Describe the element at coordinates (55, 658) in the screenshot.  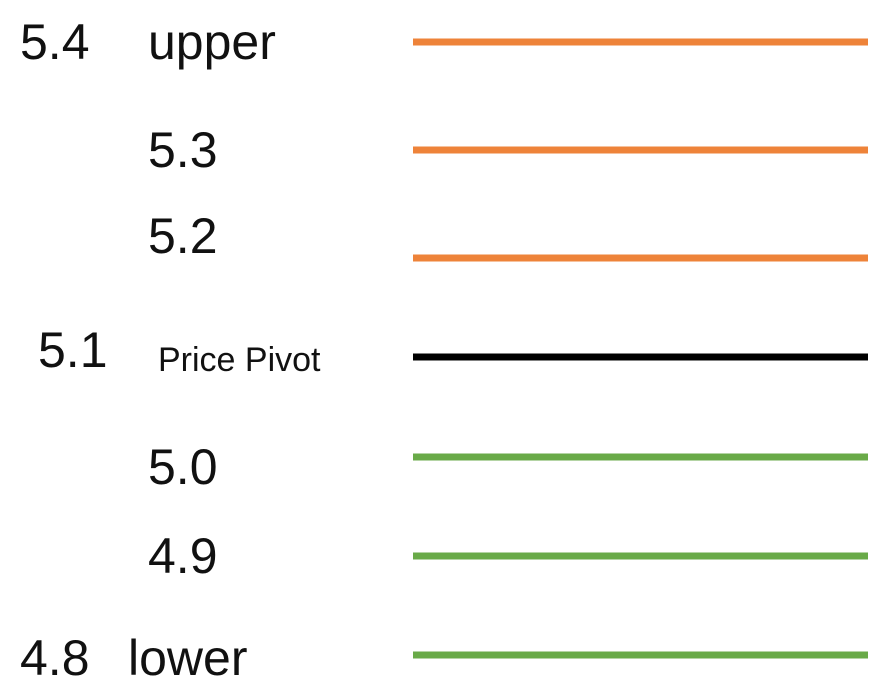
I see `price-label: 4.8` at that location.